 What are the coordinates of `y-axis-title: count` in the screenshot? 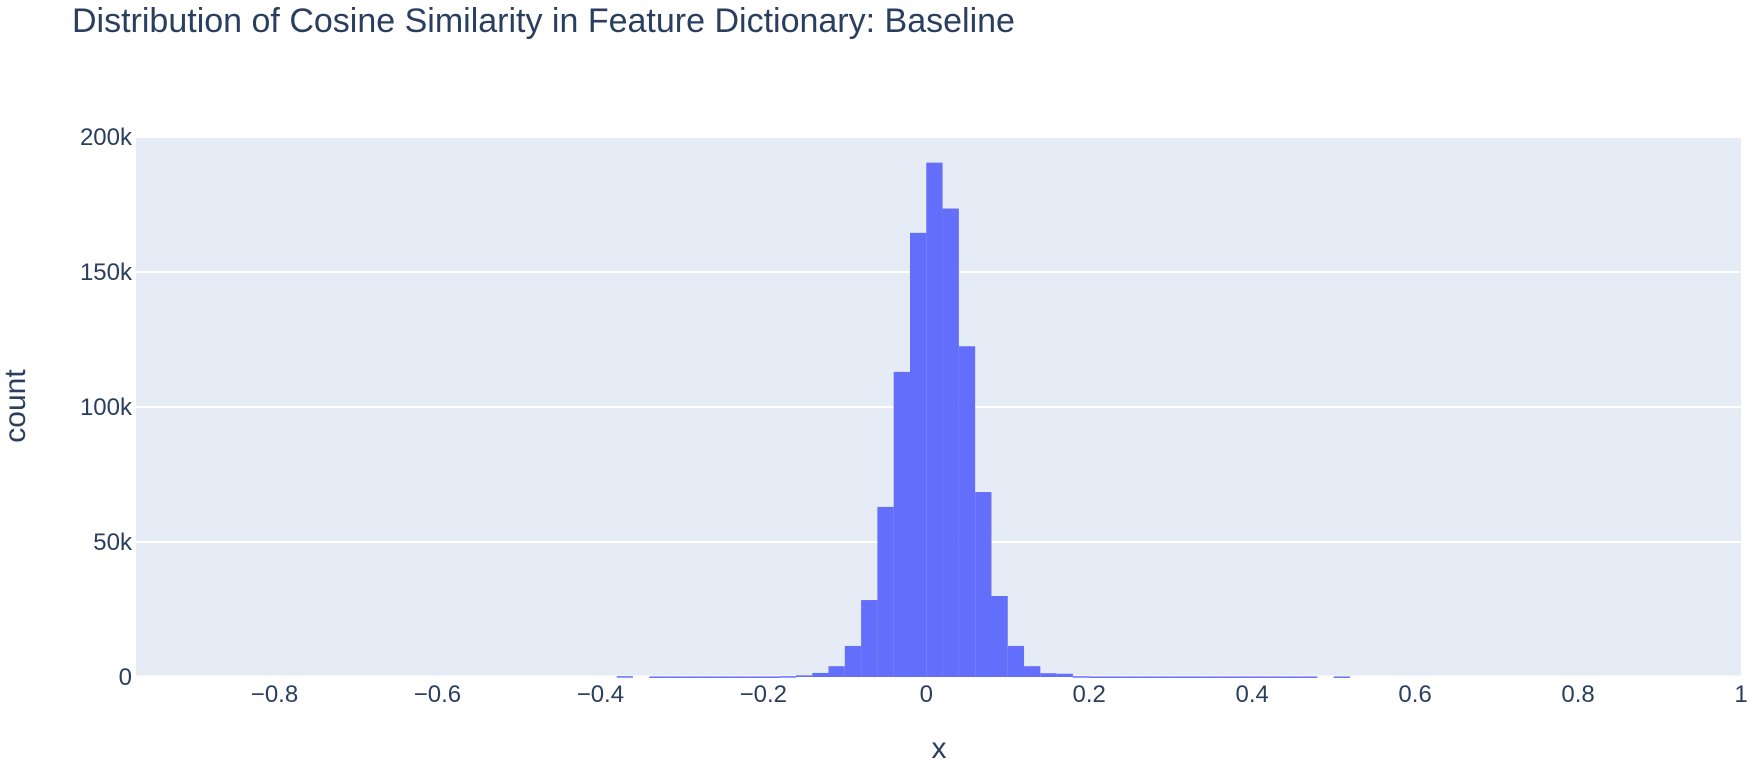 It's located at (16, 406).